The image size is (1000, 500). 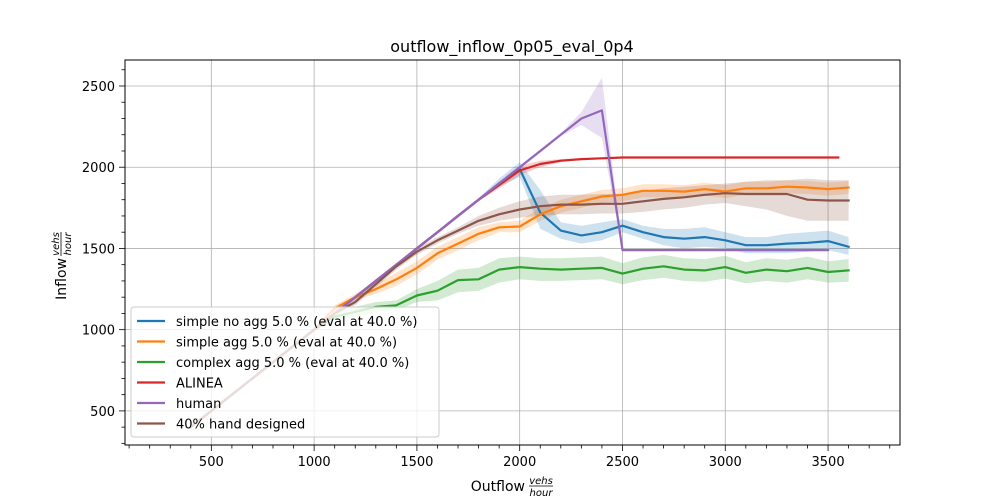 What do you see at coordinates (511, 47) in the screenshot?
I see `chart-title: outflow_inflow_0p05_eval_0p4` at bounding box center [511, 47].